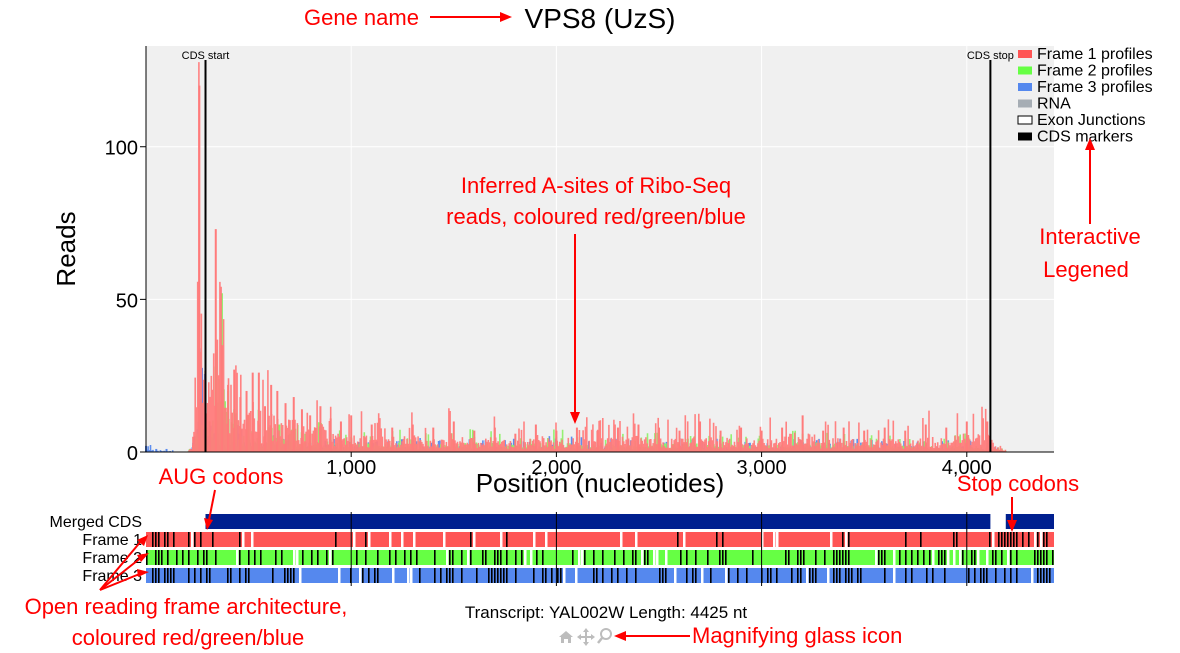 This screenshot has height=653, width=1180. I want to click on legend-swatch, so click(1025, 87).